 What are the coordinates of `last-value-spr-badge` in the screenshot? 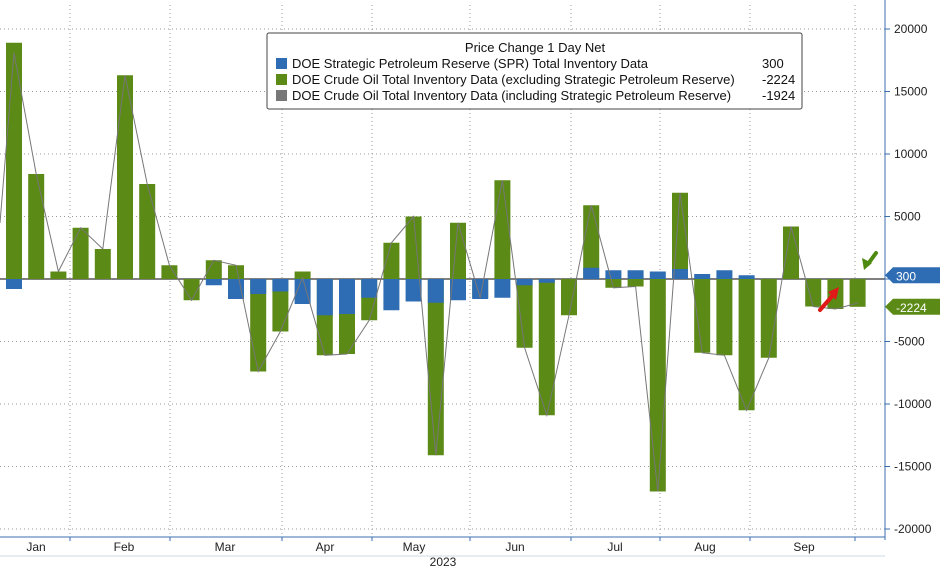 It's located at (912, 275).